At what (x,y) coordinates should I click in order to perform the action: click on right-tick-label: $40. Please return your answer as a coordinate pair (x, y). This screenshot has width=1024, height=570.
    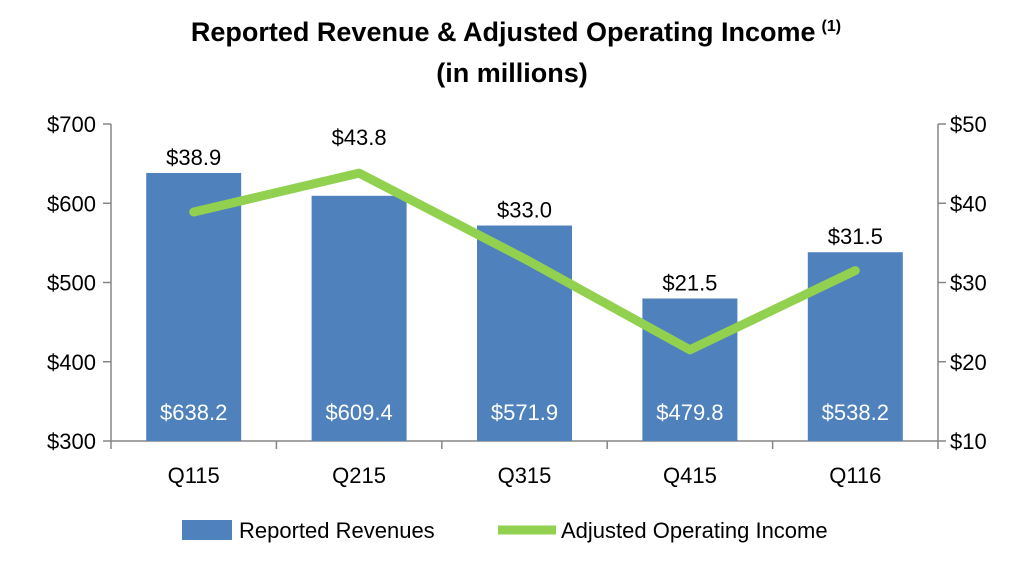
    Looking at the image, I should click on (968, 203).